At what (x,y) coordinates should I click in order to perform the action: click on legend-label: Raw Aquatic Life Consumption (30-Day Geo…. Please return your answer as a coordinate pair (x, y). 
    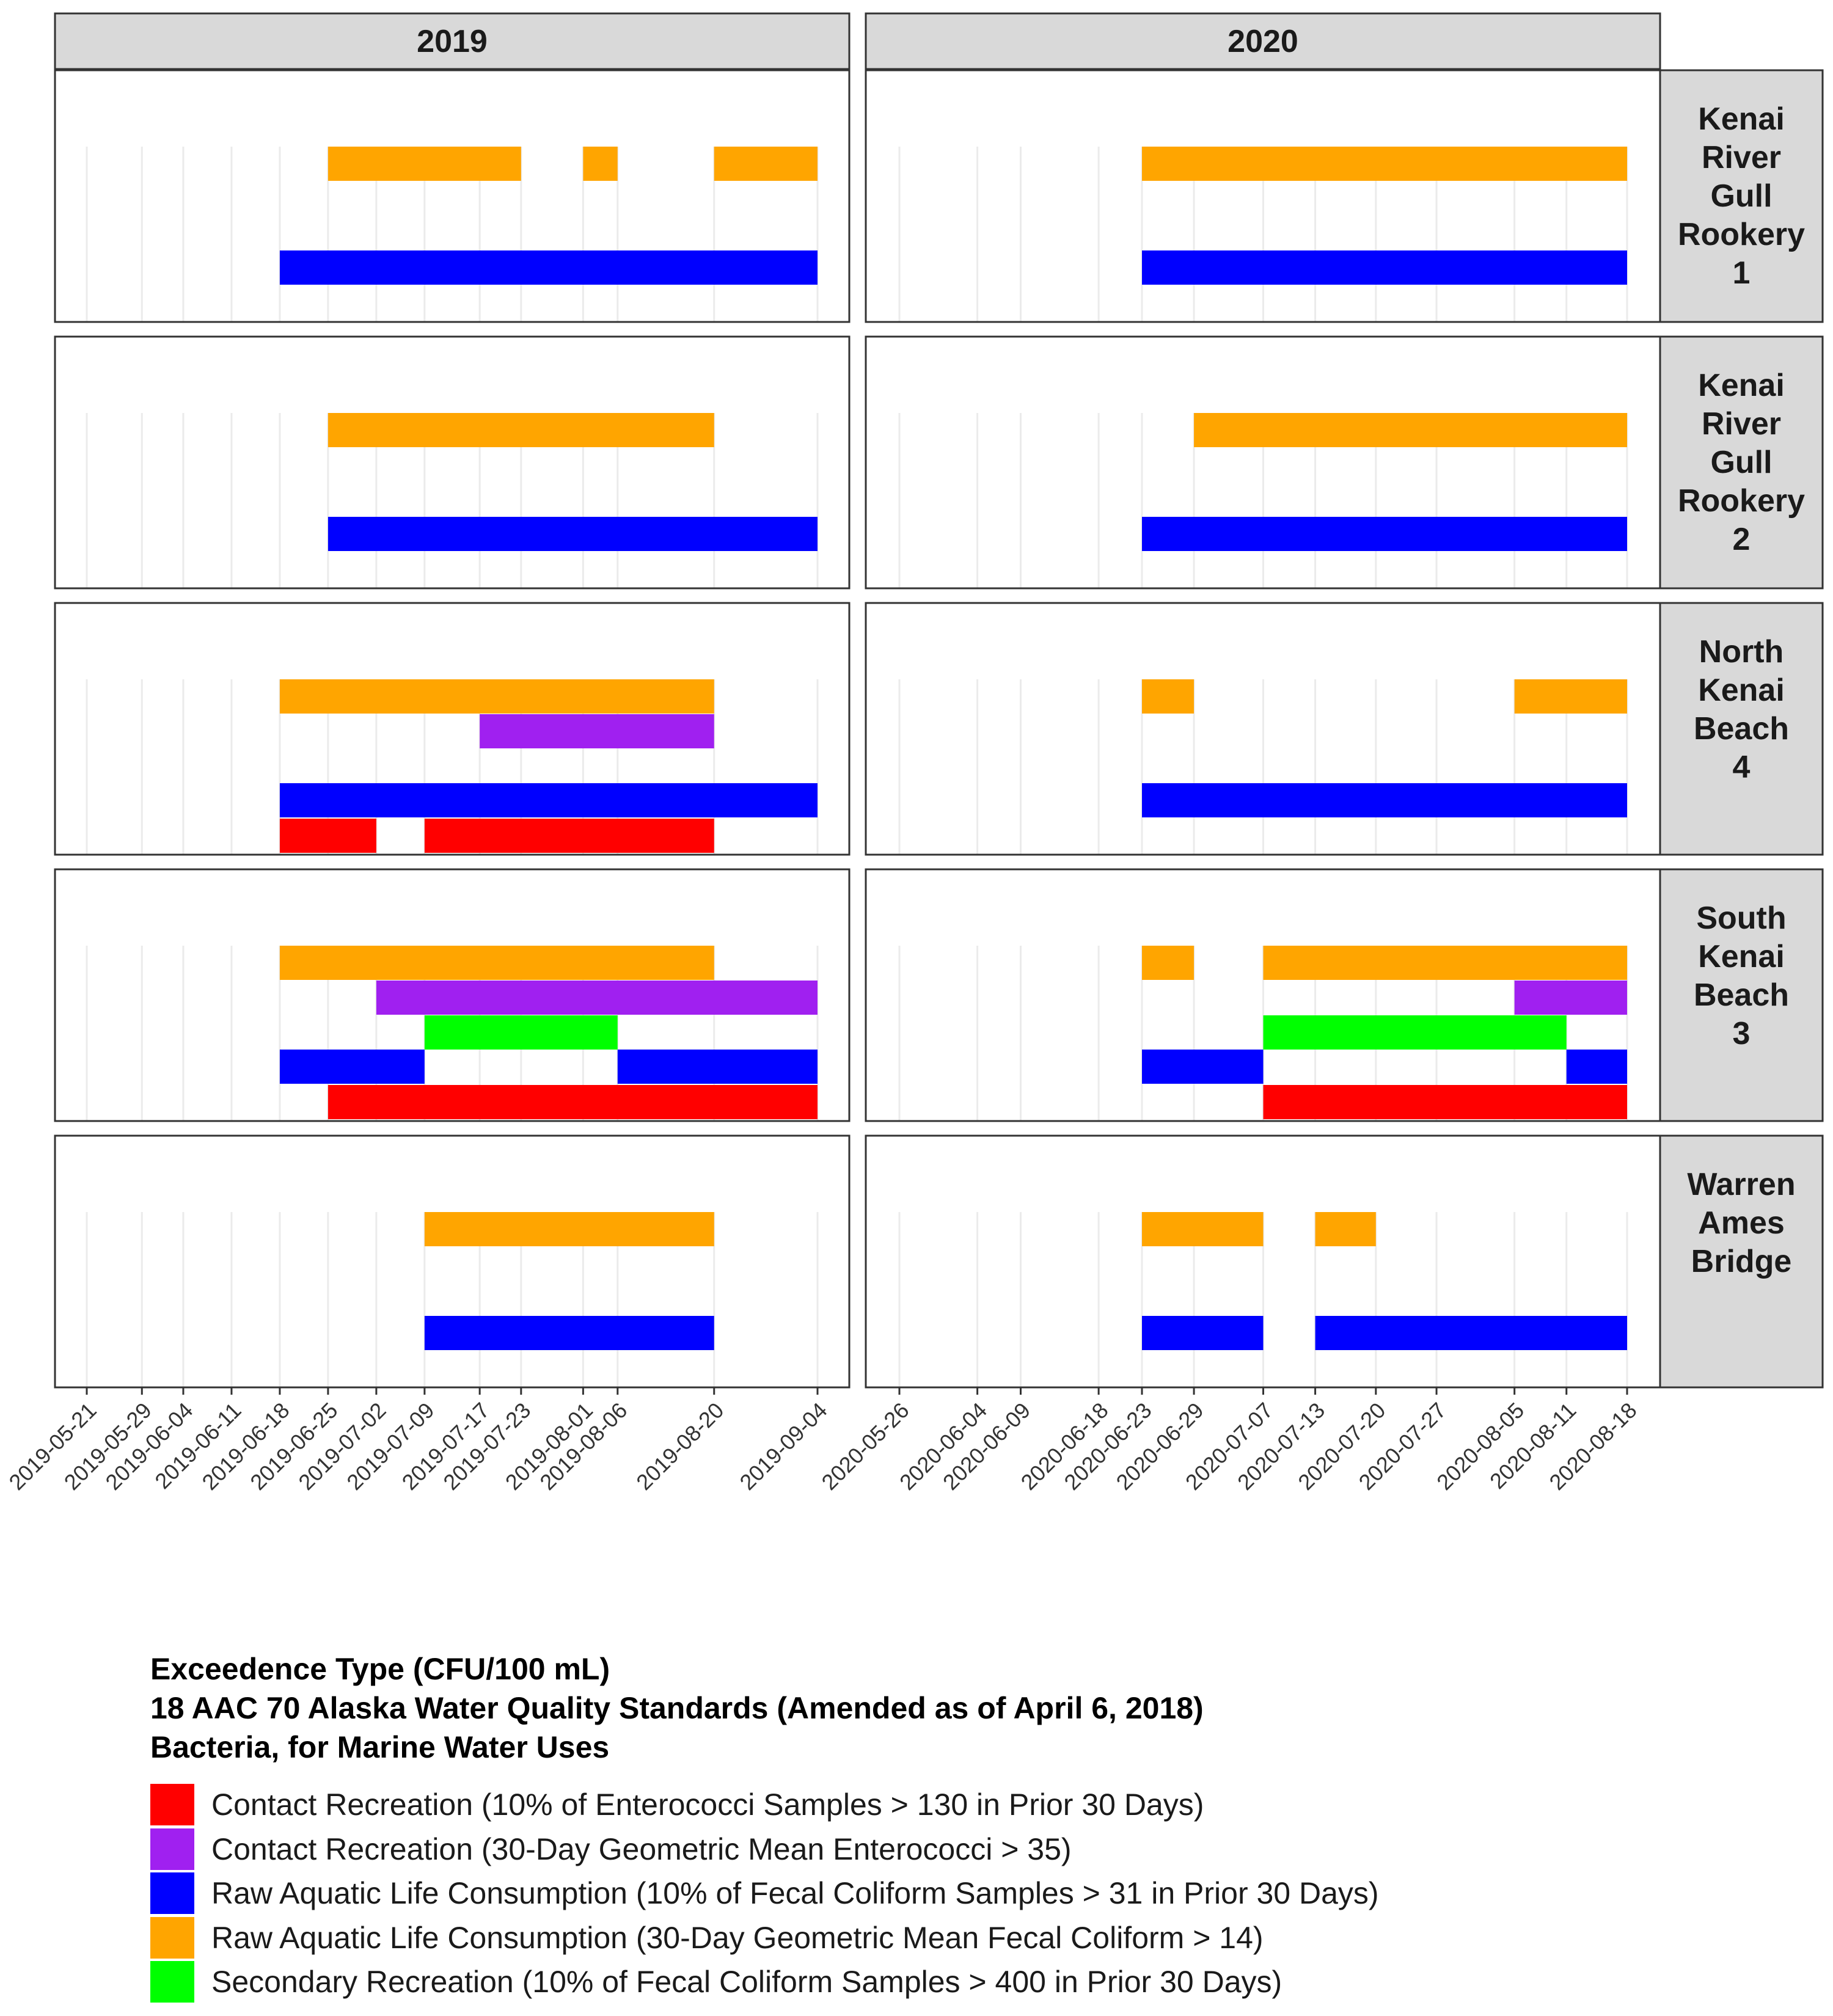
    Looking at the image, I should click on (737, 1938).